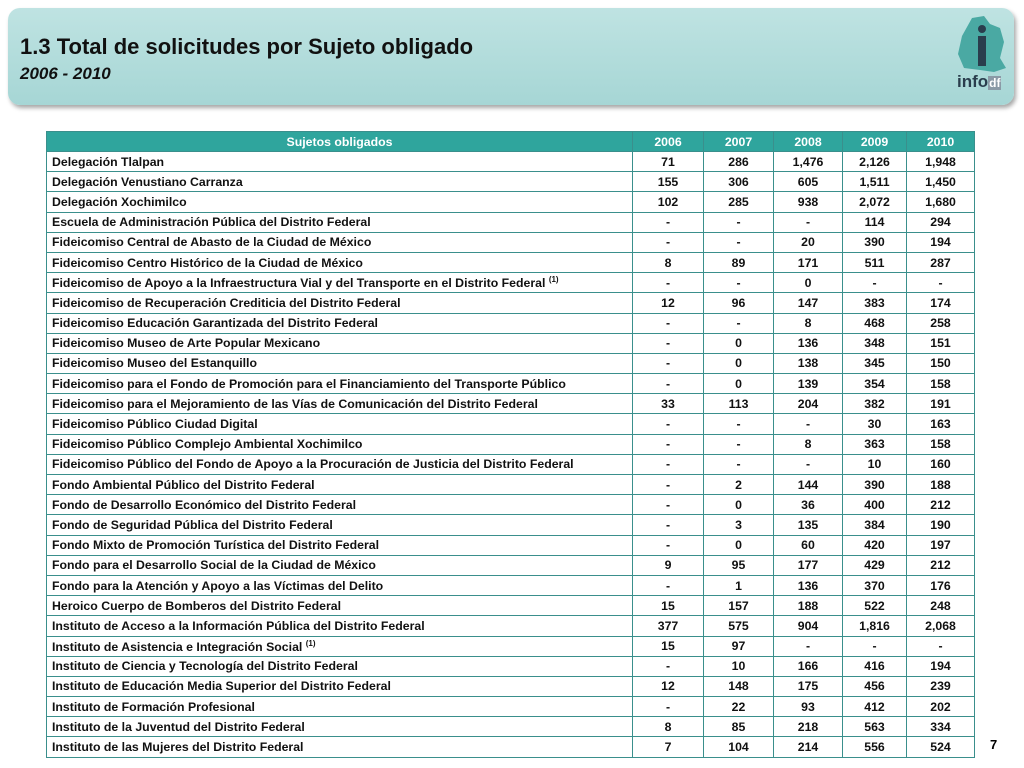  What do you see at coordinates (874, 343) in the screenshot?
I see `cell-value: 348` at bounding box center [874, 343].